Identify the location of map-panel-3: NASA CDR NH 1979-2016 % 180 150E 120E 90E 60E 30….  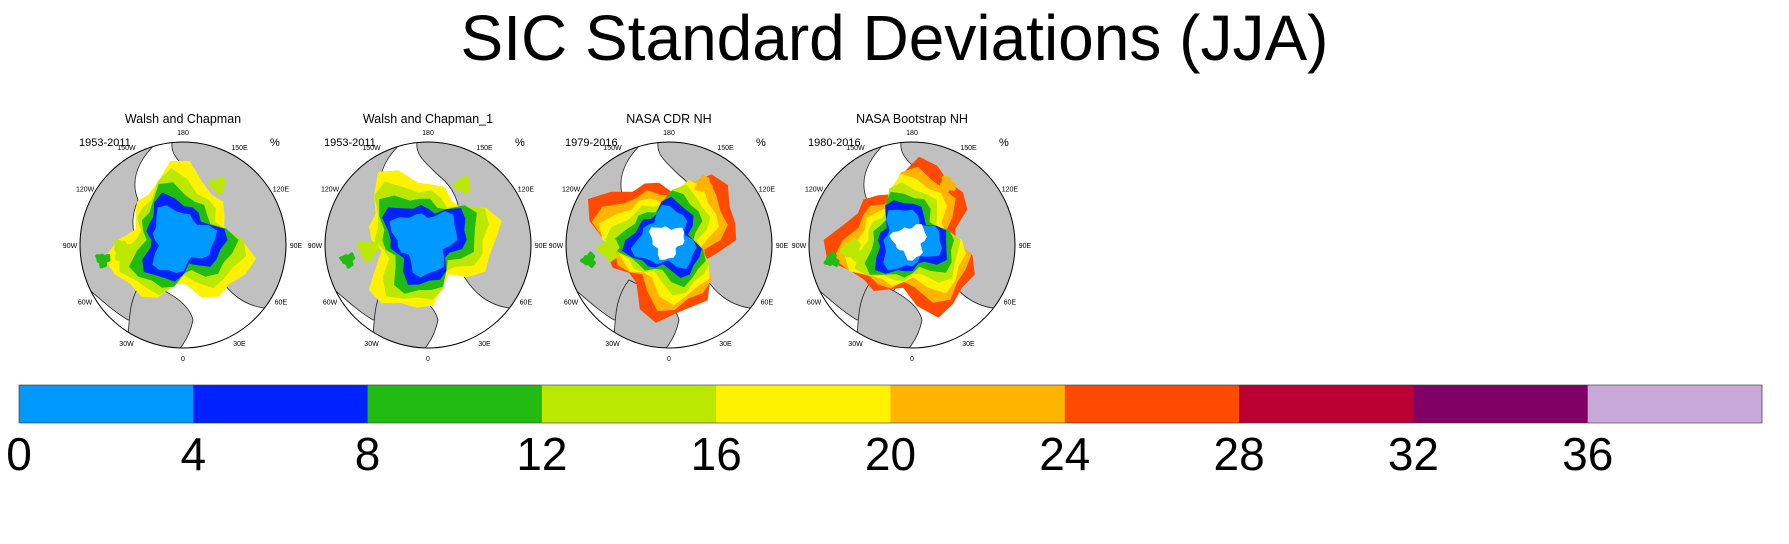
(669, 237).